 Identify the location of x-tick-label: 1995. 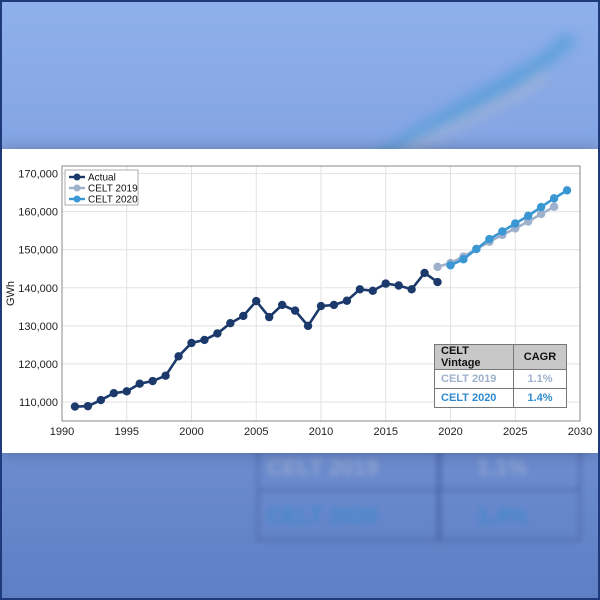
(127, 432).